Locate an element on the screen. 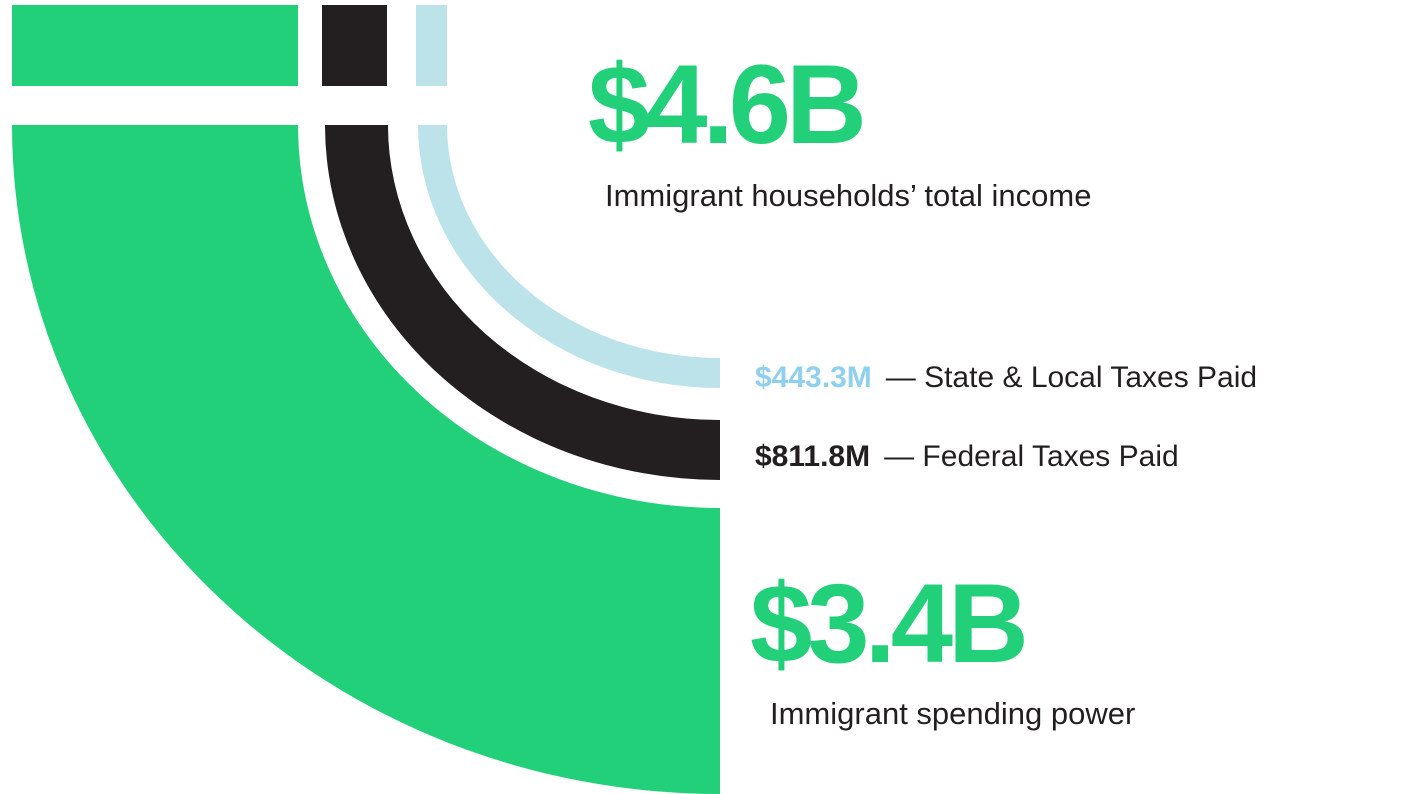 This screenshot has height=794, width=1428. state-local-line: $443.3M — State & Local Taxes Paid is located at coordinates (1006, 377).